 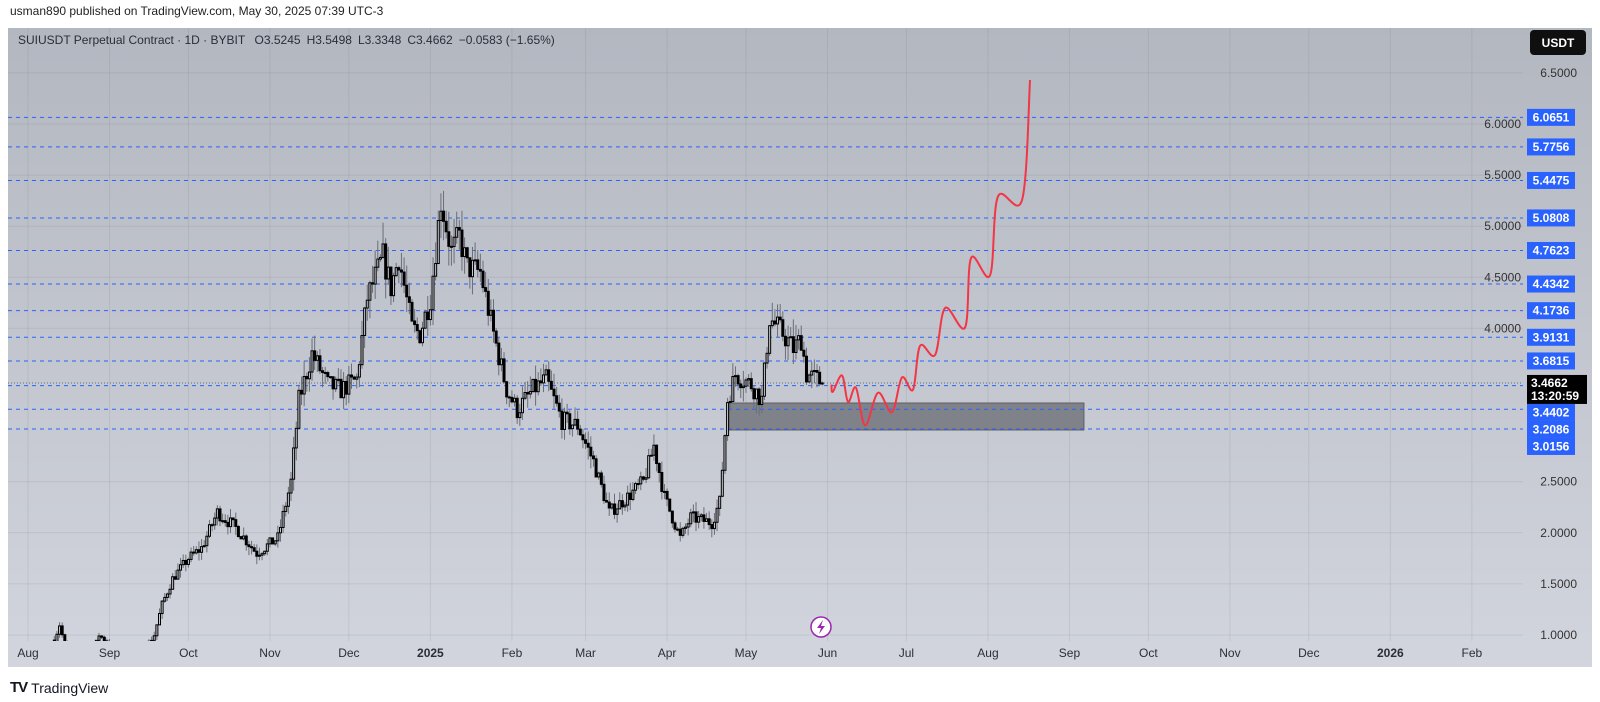 What do you see at coordinates (269, 653) in the screenshot?
I see `time-tick-label: Nov` at bounding box center [269, 653].